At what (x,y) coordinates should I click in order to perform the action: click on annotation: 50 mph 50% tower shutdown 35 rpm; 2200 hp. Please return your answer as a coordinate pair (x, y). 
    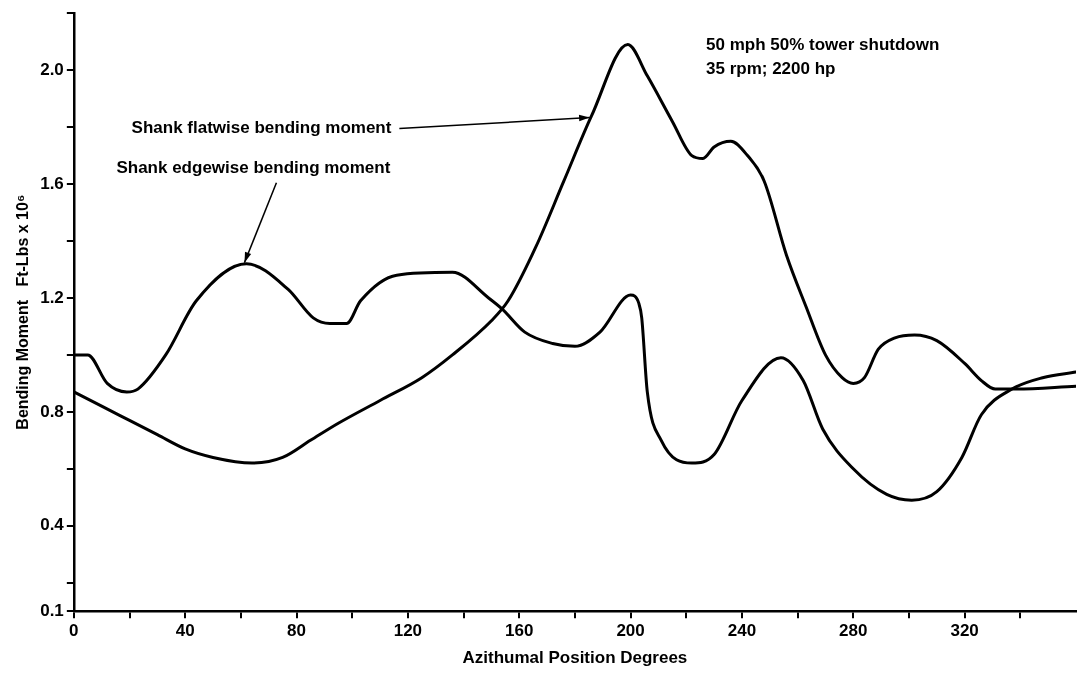
    Looking at the image, I should click on (823, 56).